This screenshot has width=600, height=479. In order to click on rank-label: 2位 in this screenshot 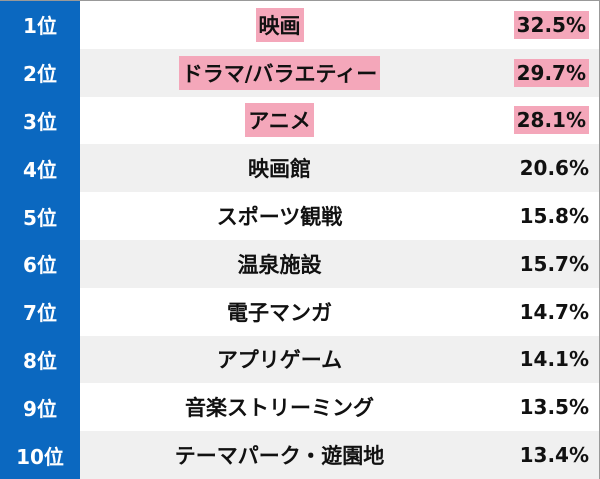, I will do `click(40, 74)`.